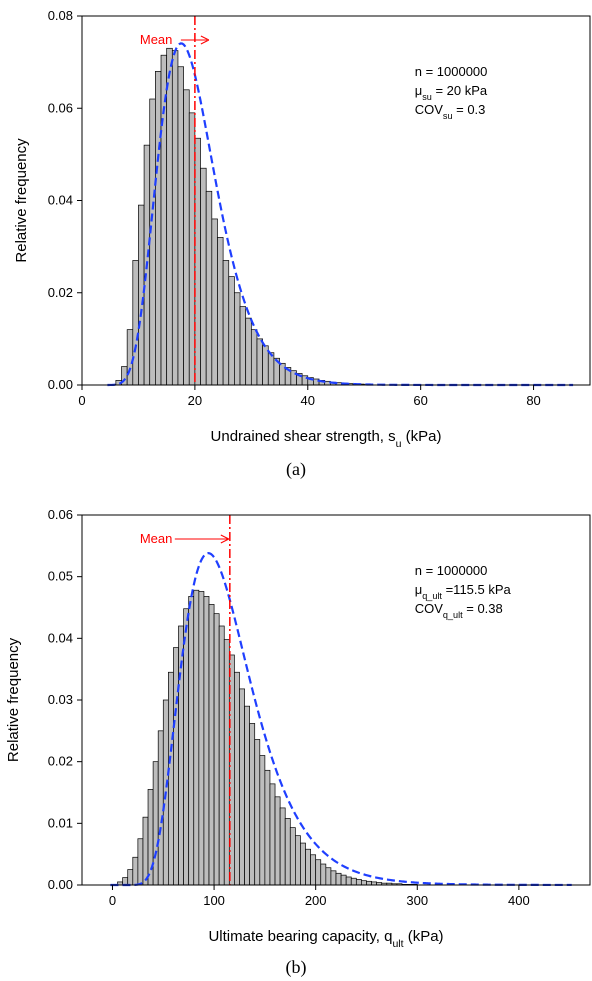  I want to click on x-tick-label: 40, so click(308, 400).